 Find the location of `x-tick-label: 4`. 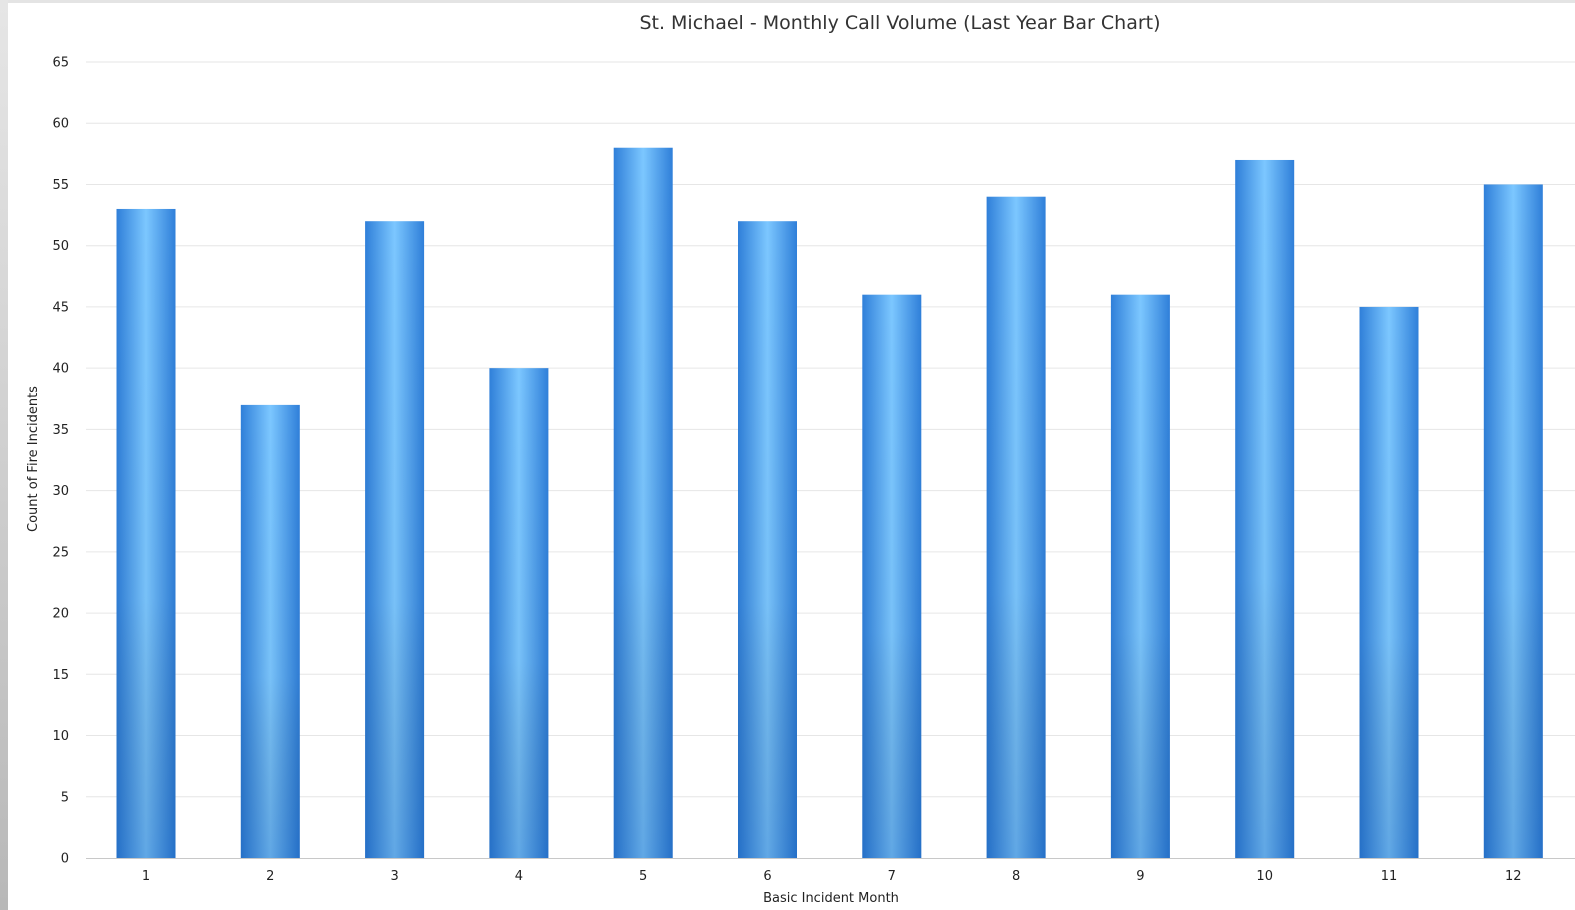

x-tick-label: 4 is located at coordinates (519, 876).